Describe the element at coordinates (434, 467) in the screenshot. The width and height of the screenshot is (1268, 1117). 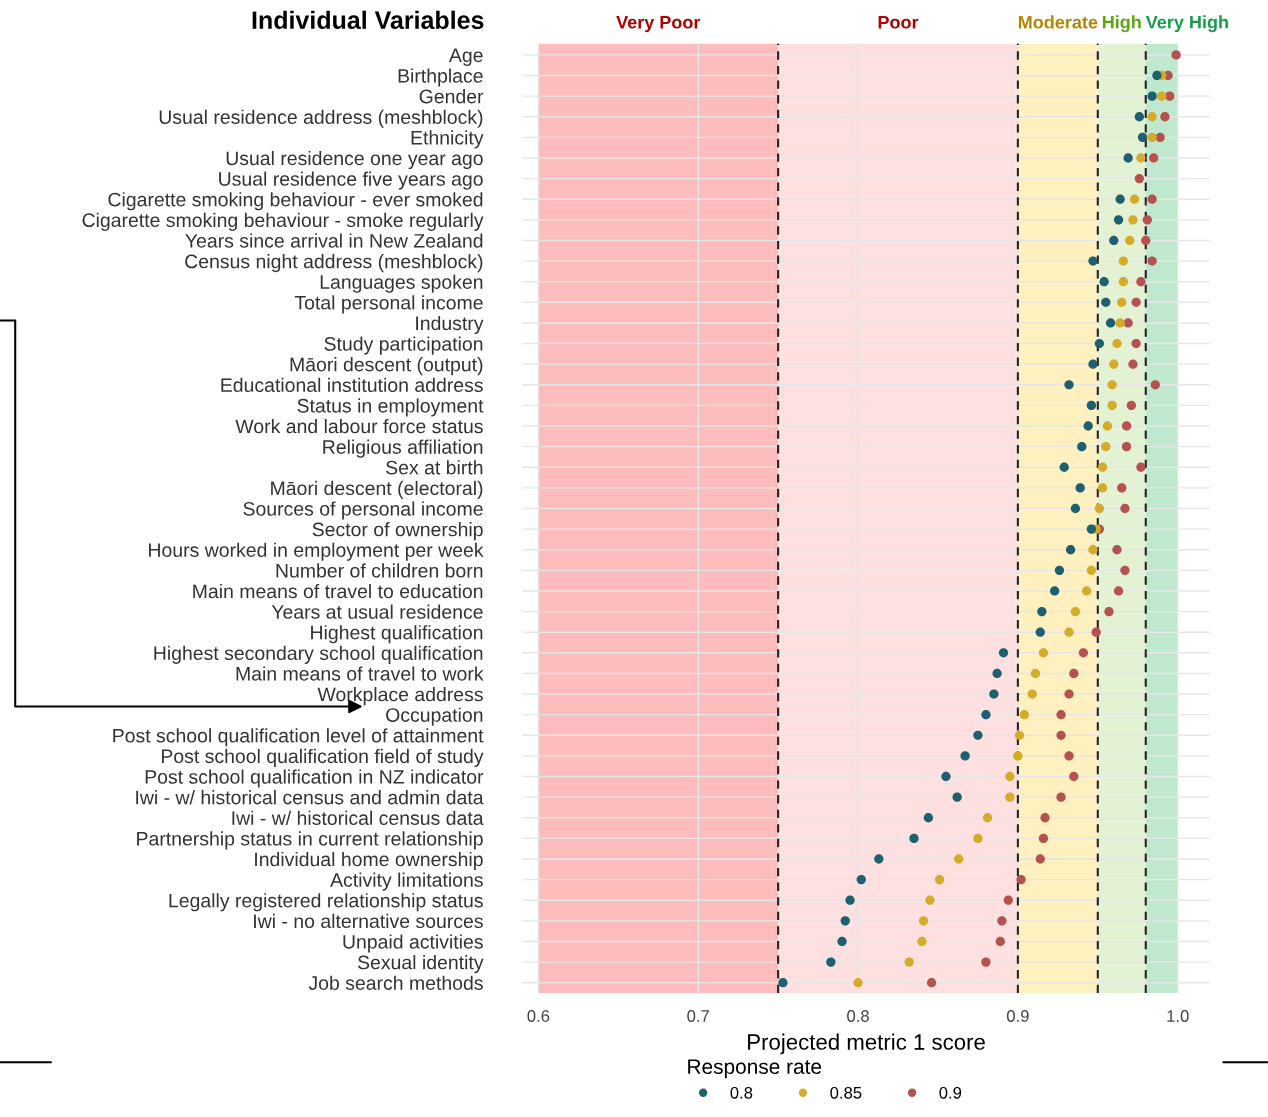
I see `y-tick-label: Sex at birth` at that location.